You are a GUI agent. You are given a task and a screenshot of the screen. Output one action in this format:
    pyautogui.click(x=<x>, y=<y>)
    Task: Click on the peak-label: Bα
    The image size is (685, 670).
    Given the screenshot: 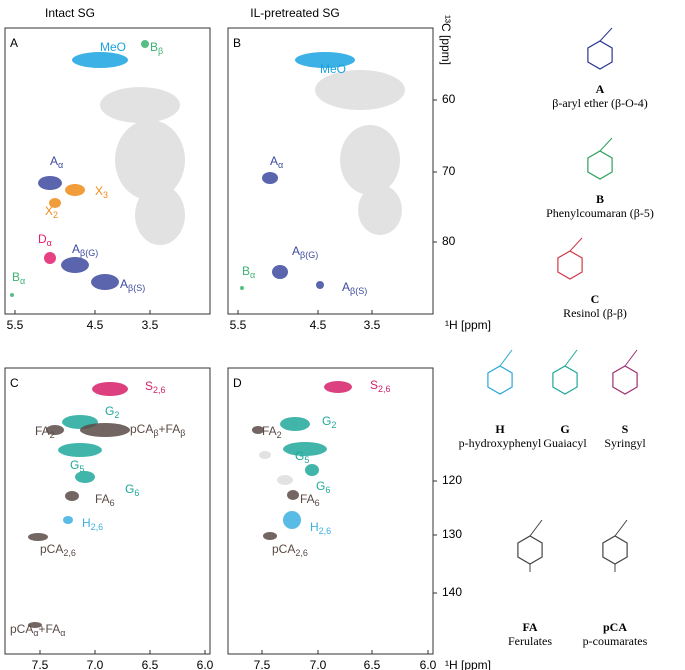 What is the action you would take?
    pyautogui.click(x=248, y=272)
    